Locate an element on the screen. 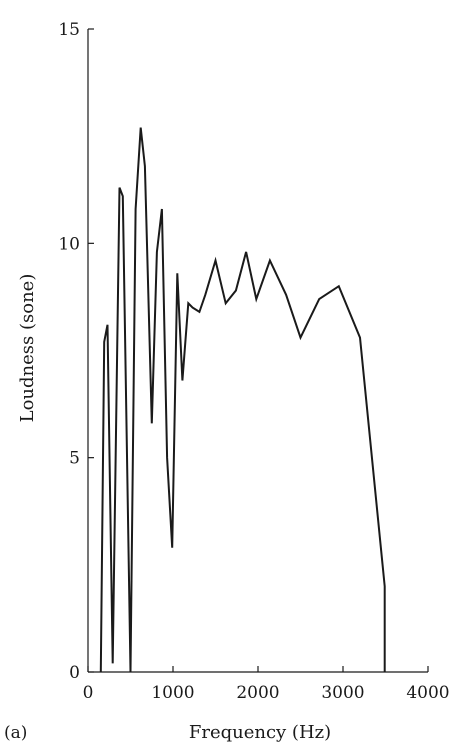  y-tick-label: 10 is located at coordinates (69, 244).